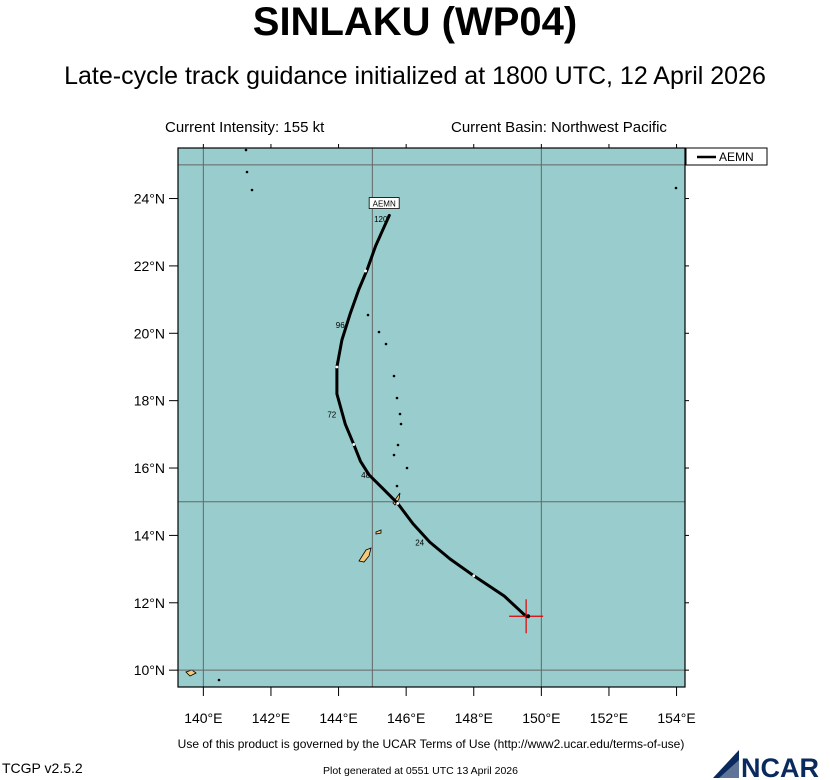  Describe the element at coordinates (419, 543) in the screenshot. I see `hour-label-24: 24` at that location.